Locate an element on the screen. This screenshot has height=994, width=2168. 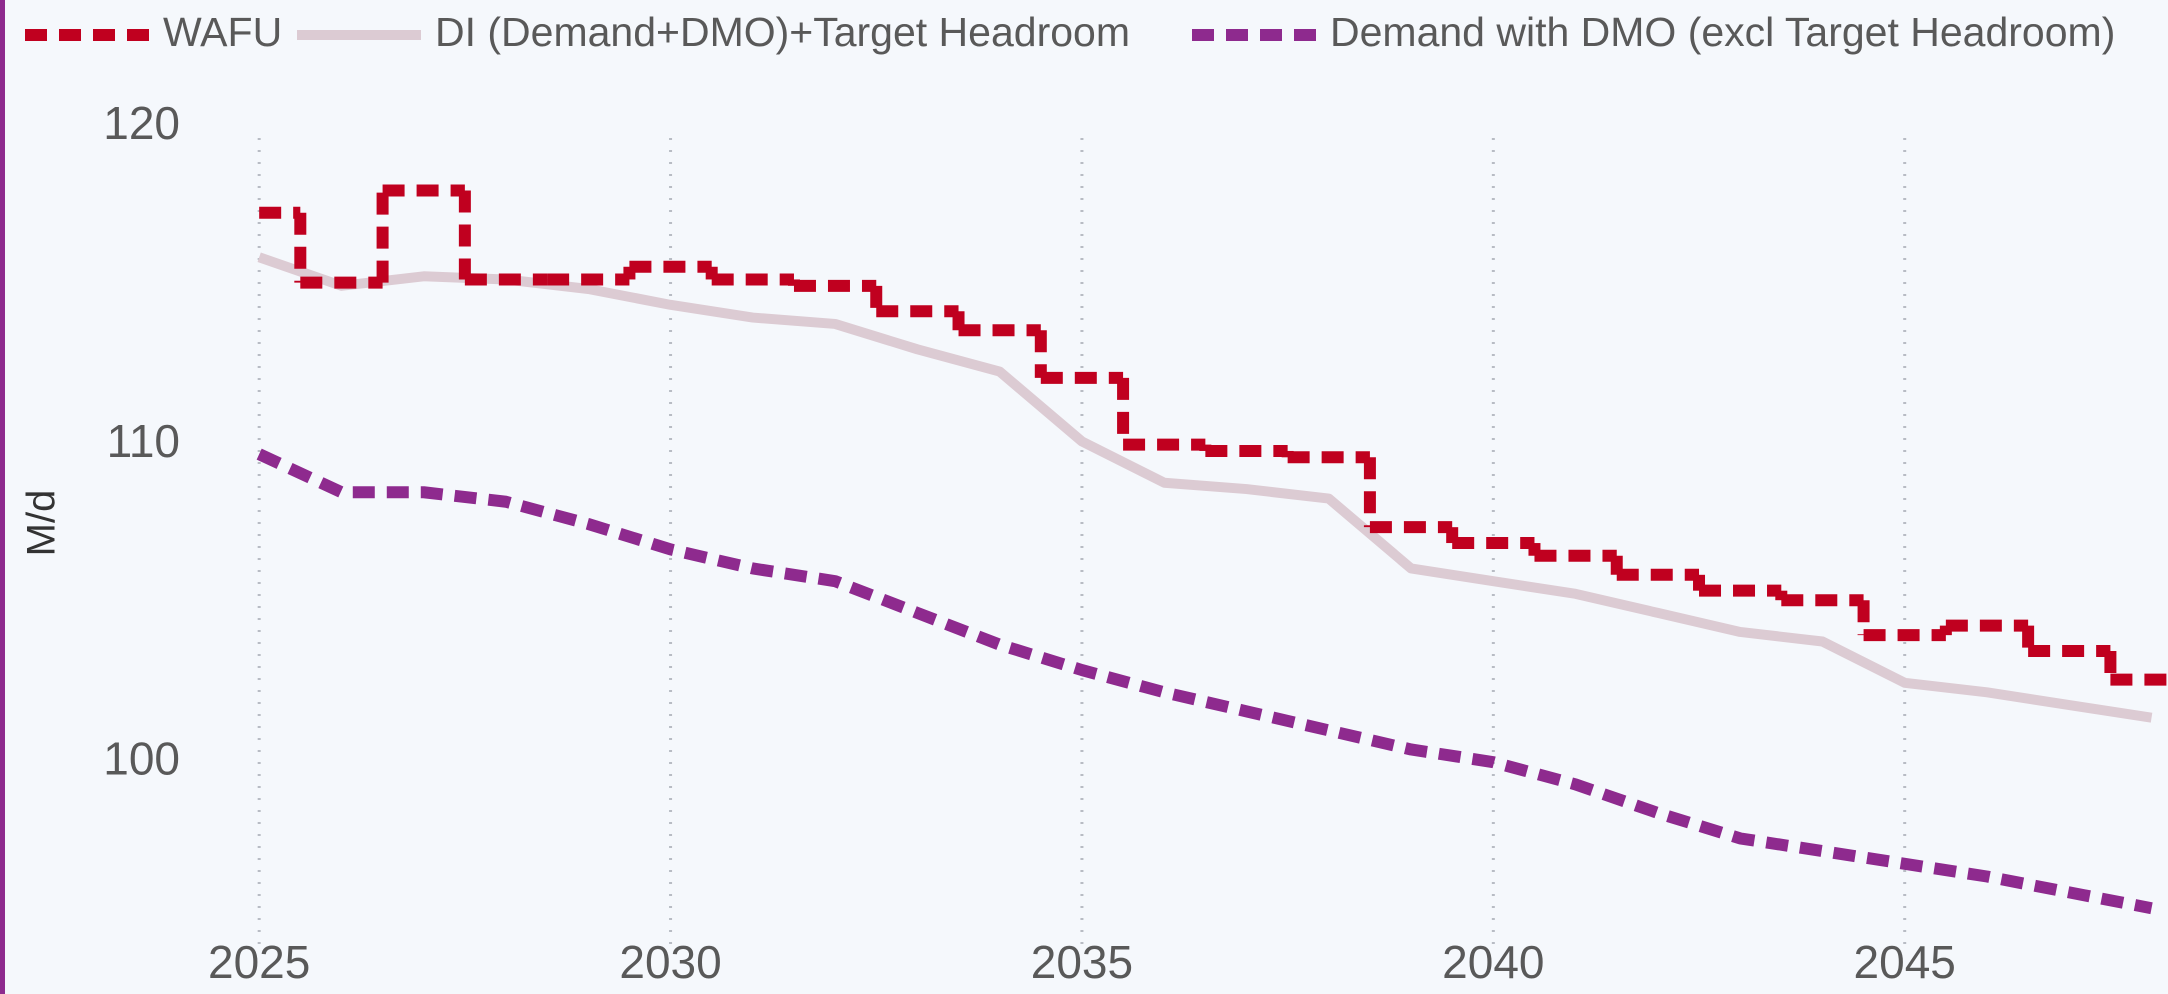
x-tick-label: 2035 is located at coordinates (1082, 962).